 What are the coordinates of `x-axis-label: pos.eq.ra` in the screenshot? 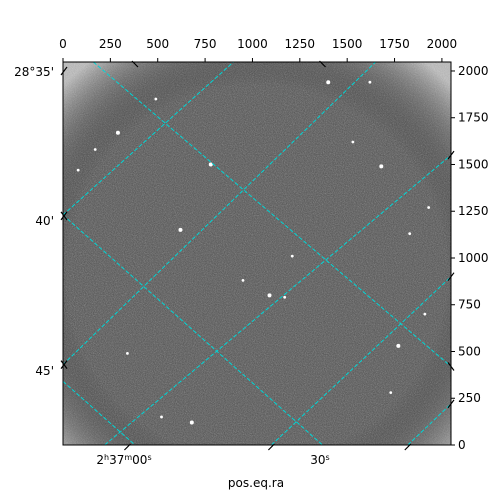 It's located at (256, 483).